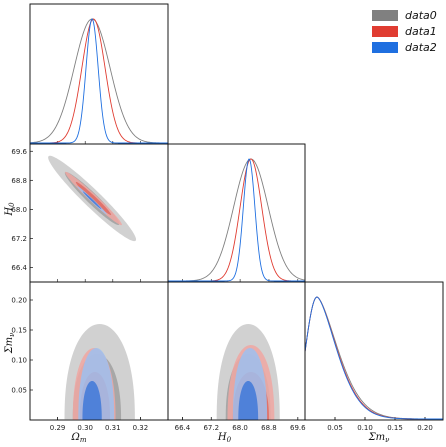 The height and width of the screenshot is (447, 446). Describe the element at coordinates (421, 47) in the screenshot. I see `legend-label-data2: data2` at that location.